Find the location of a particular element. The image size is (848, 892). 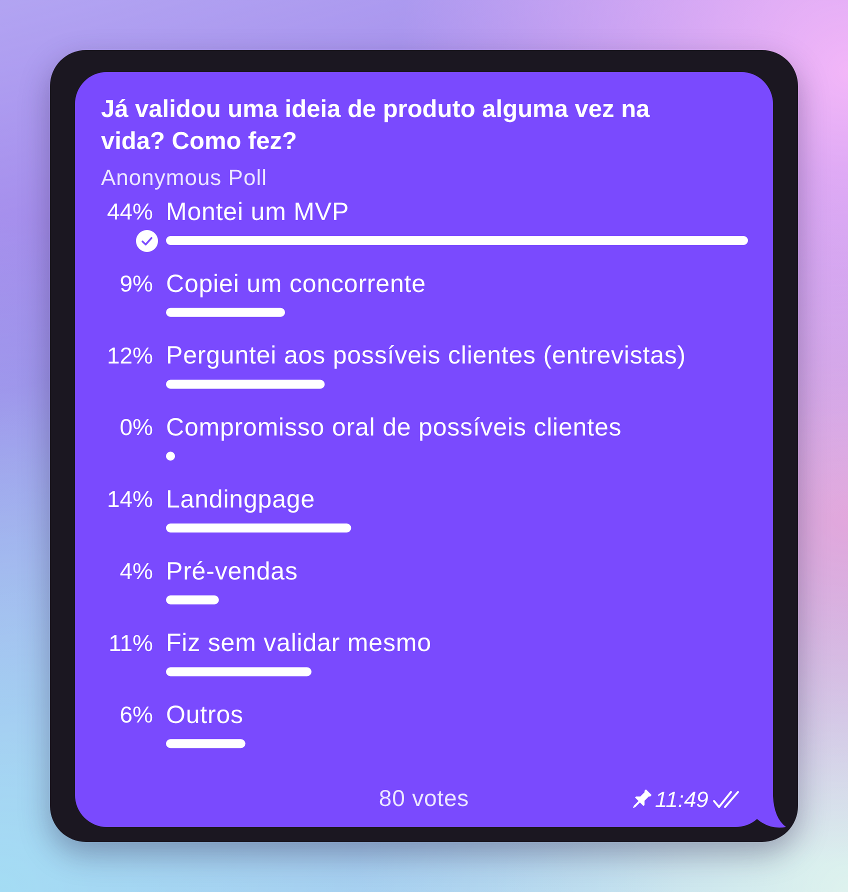

data-label: 6% is located at coordinates (136, 715).